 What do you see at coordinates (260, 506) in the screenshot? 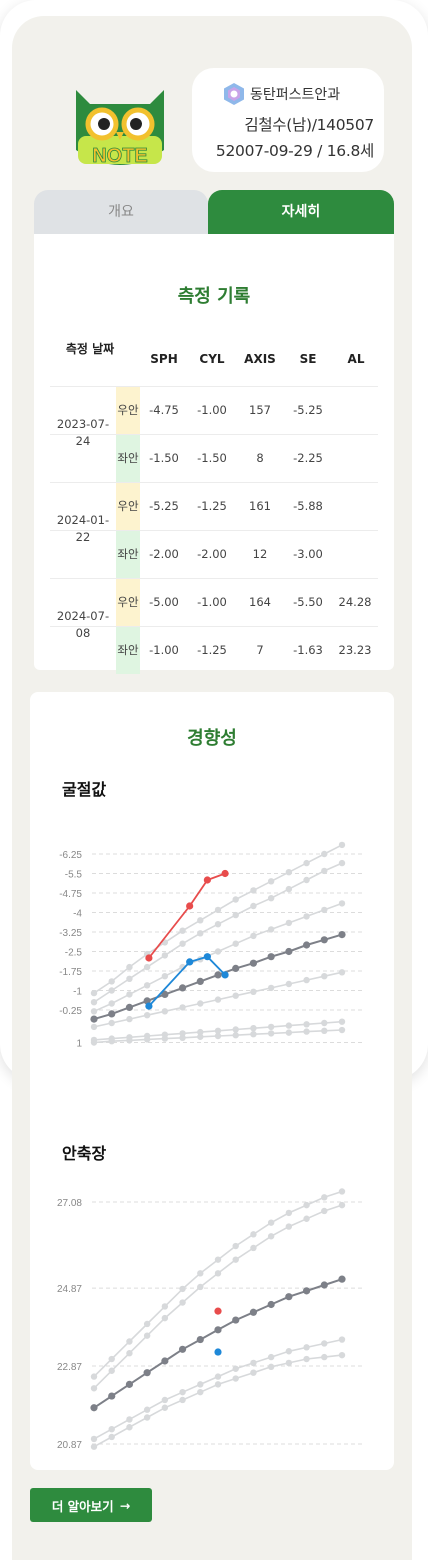
I see `axis-value: 161` at bounding box center [260, 506].